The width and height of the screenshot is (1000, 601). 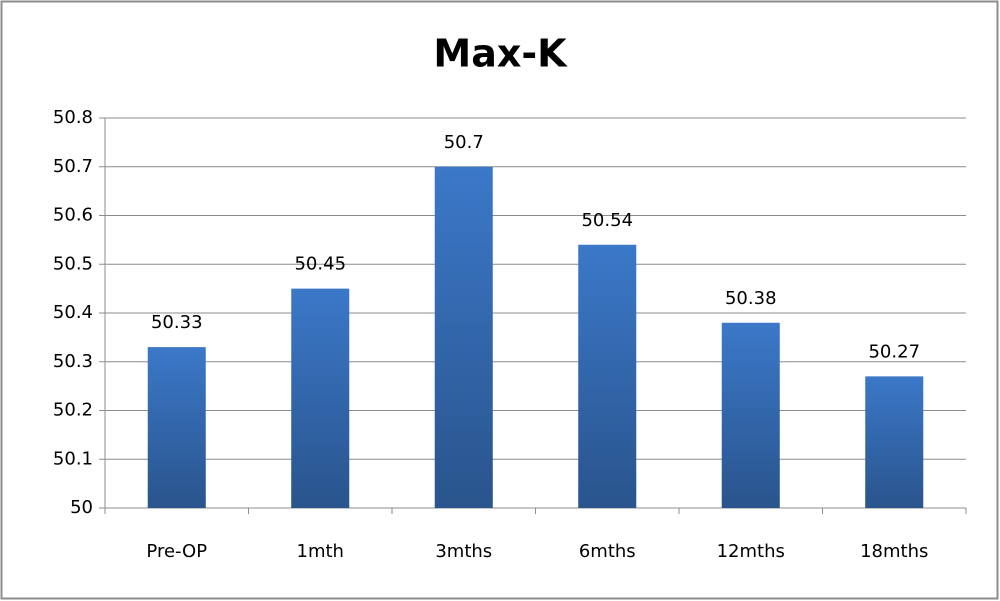 I want to click on x-tick-label: 12mths, so click(x=751, y=551).